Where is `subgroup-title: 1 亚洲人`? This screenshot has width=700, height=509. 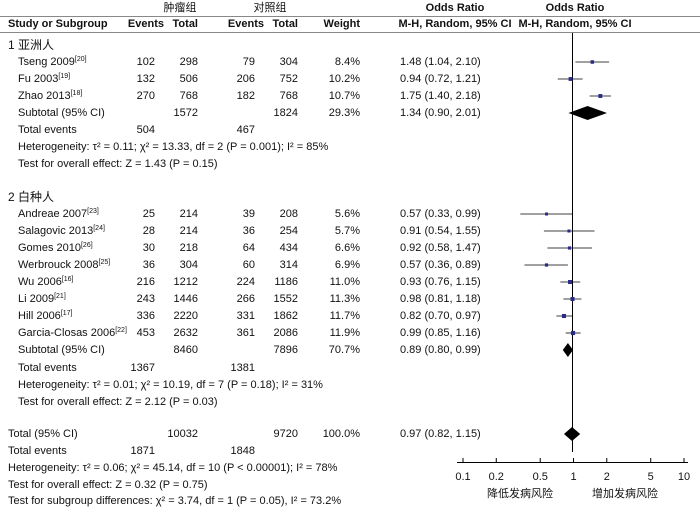 subgroup-title: 1 亚洲人 is located at coordinates (31, 45).